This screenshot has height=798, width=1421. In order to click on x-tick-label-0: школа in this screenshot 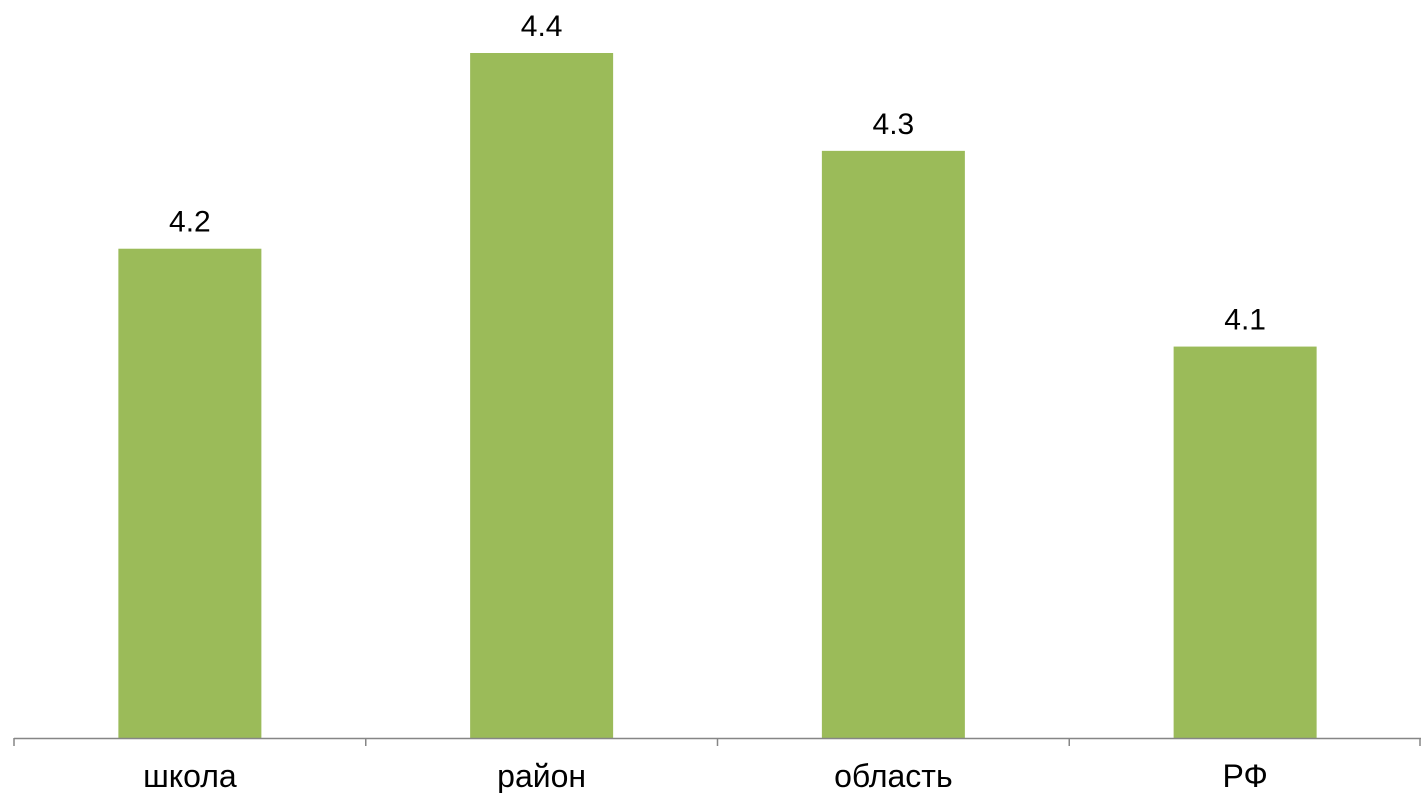, I will do `click(190, 775)`.